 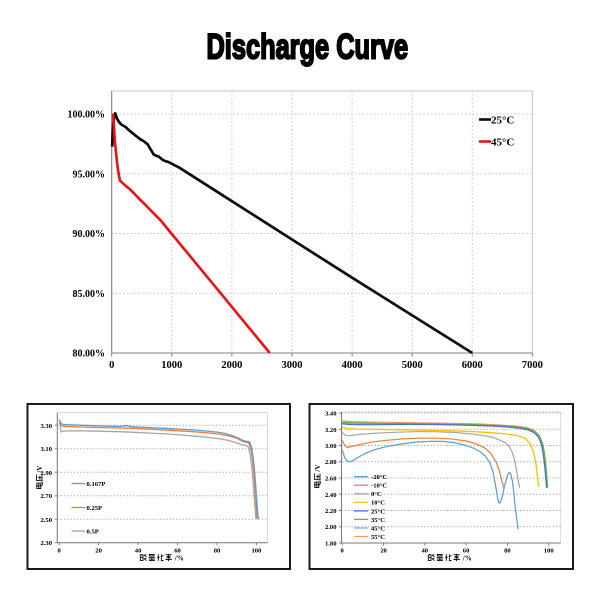 I want to click on svg-text: 7000, so click(x=532, y=365).